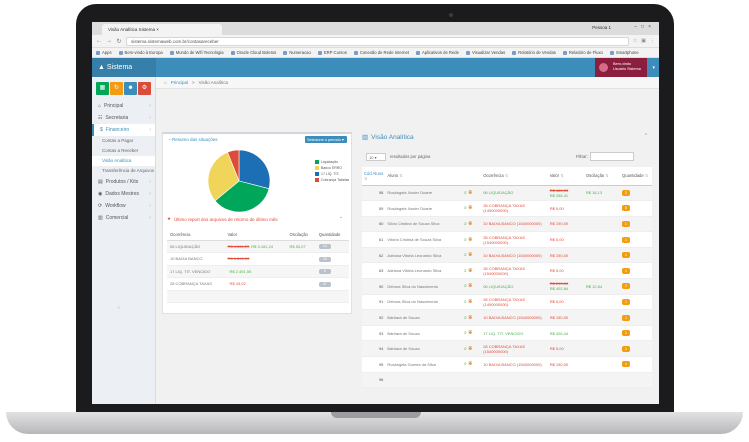 The width and height of the screenshot is (749, 442). I want to click on column-header: Ocorrência ⇅, so click(514, 176).